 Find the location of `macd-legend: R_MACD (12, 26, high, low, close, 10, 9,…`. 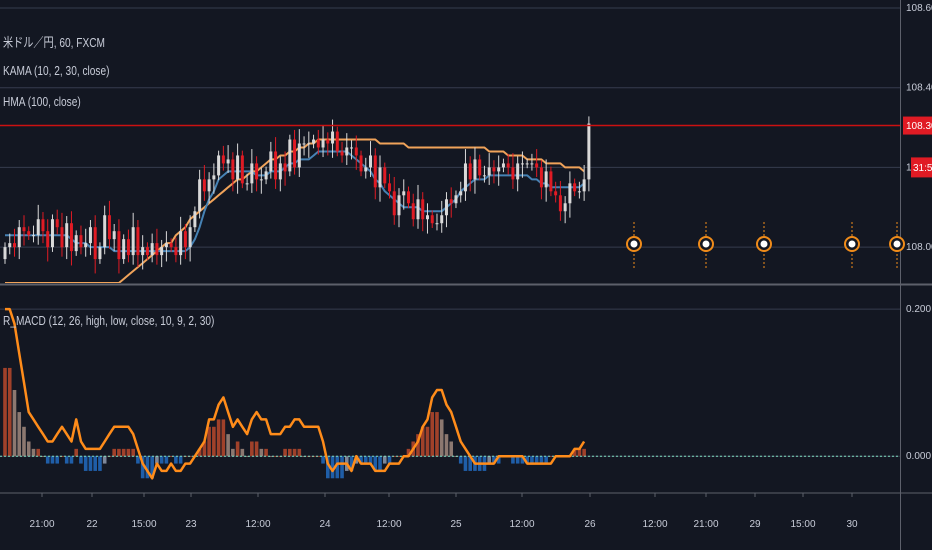

macd-legend: R_MACD (12, 26, high, low, close, 10, 9,… is located at coordinates (109, 320).